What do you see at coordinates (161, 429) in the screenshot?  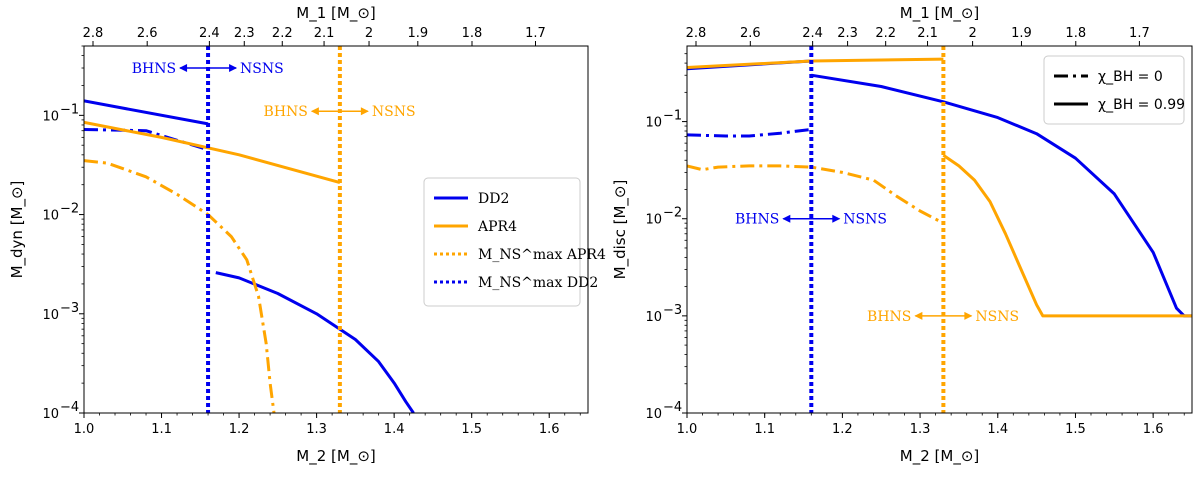 I see `x-tick-label: 1.1` at bounding box center [161, 429].